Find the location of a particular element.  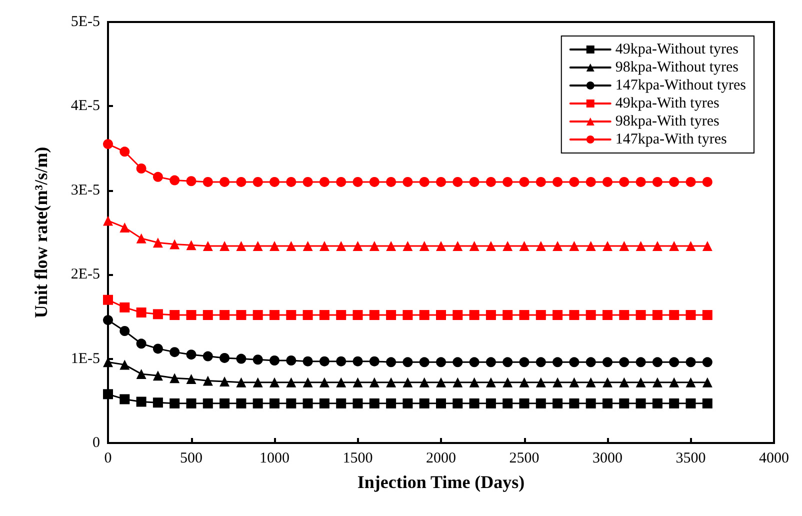

legend-label: 98kpa-Without tyres is located at coordinates (677, 68).